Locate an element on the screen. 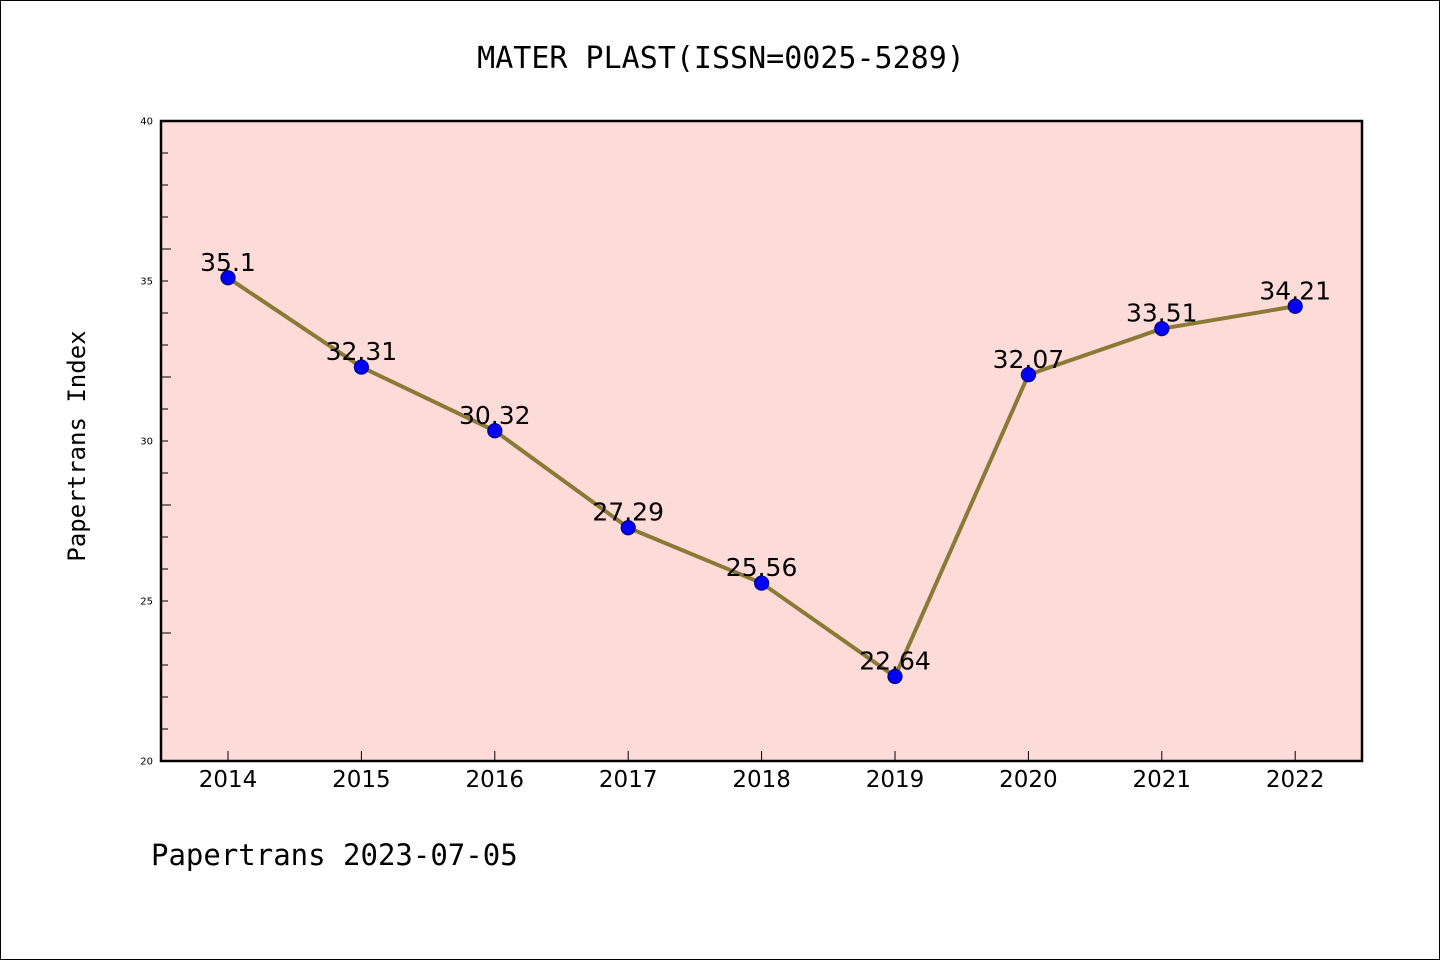 This screenshot has height=961, width=1440. data-label: 25.56 is located at coordinates (762, 567).